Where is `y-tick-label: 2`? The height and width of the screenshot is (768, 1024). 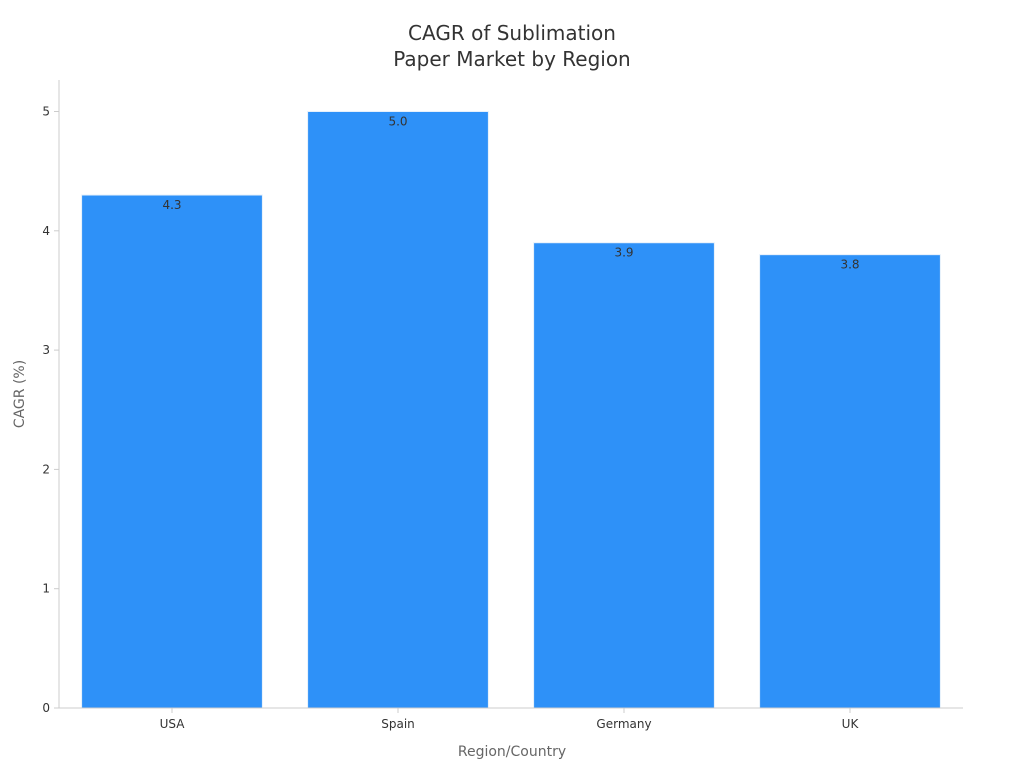
y-tick-label: 2 is located at coordinates (46, 469).